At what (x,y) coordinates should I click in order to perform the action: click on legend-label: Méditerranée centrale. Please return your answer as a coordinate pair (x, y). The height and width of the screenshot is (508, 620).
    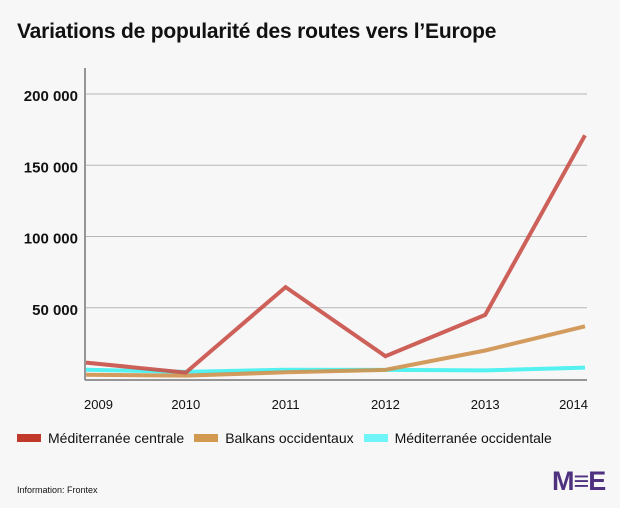
    Looking at the image, I should click on (116, 438).